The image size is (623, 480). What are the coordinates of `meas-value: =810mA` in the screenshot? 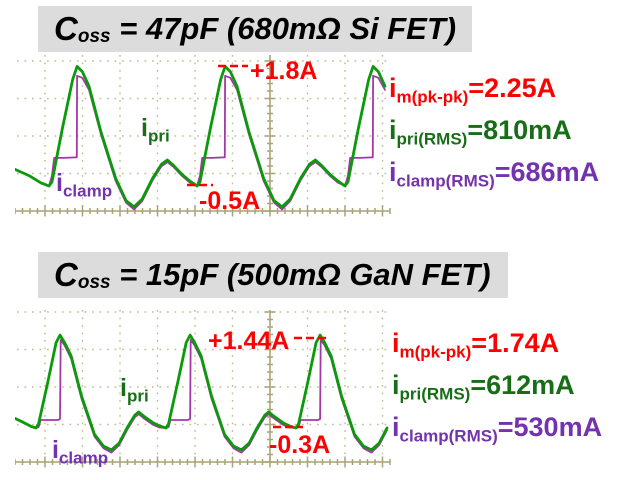 It's located at (519, 130).